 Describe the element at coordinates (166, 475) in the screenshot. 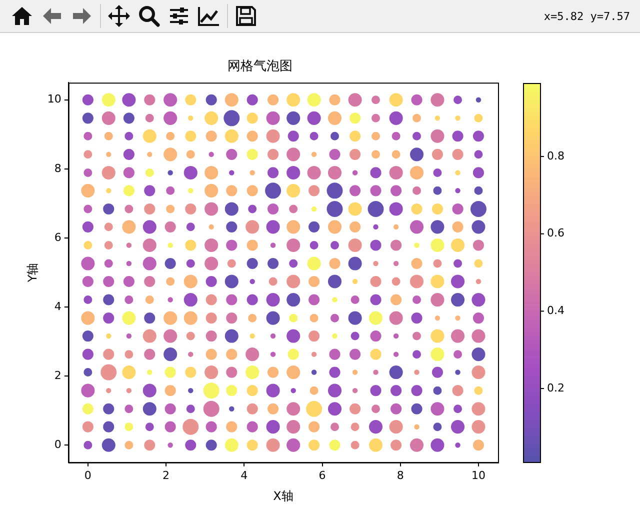

I see `x-tick-label: 2` at that location.